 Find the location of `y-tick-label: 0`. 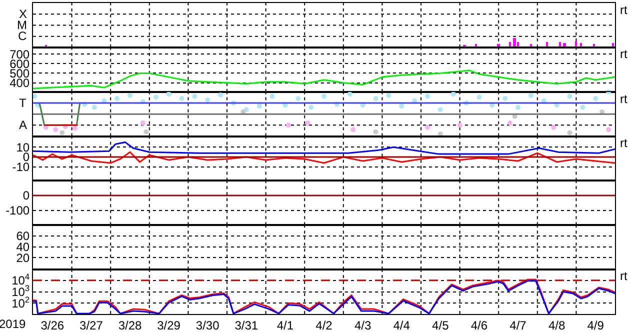

y-tick-label: 0 is located at coordinates (26, 195).